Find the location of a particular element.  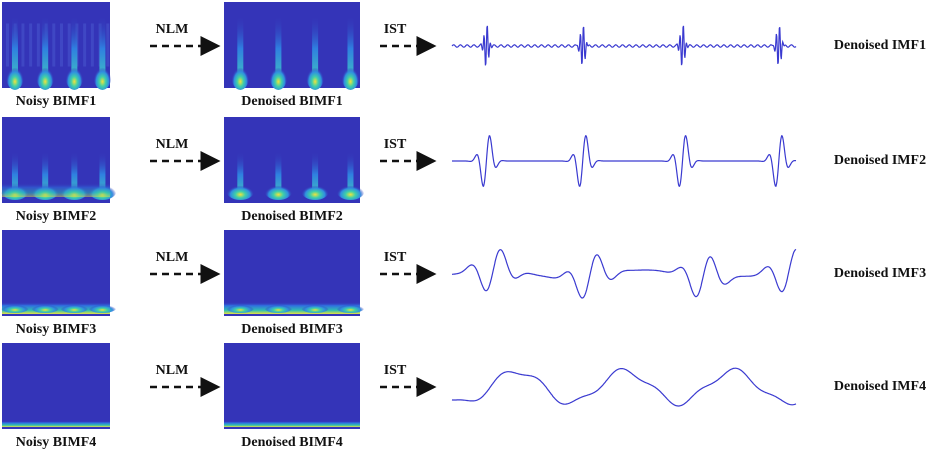

image-label: Denoised BIMF1 is located at coordinates (292, 101).